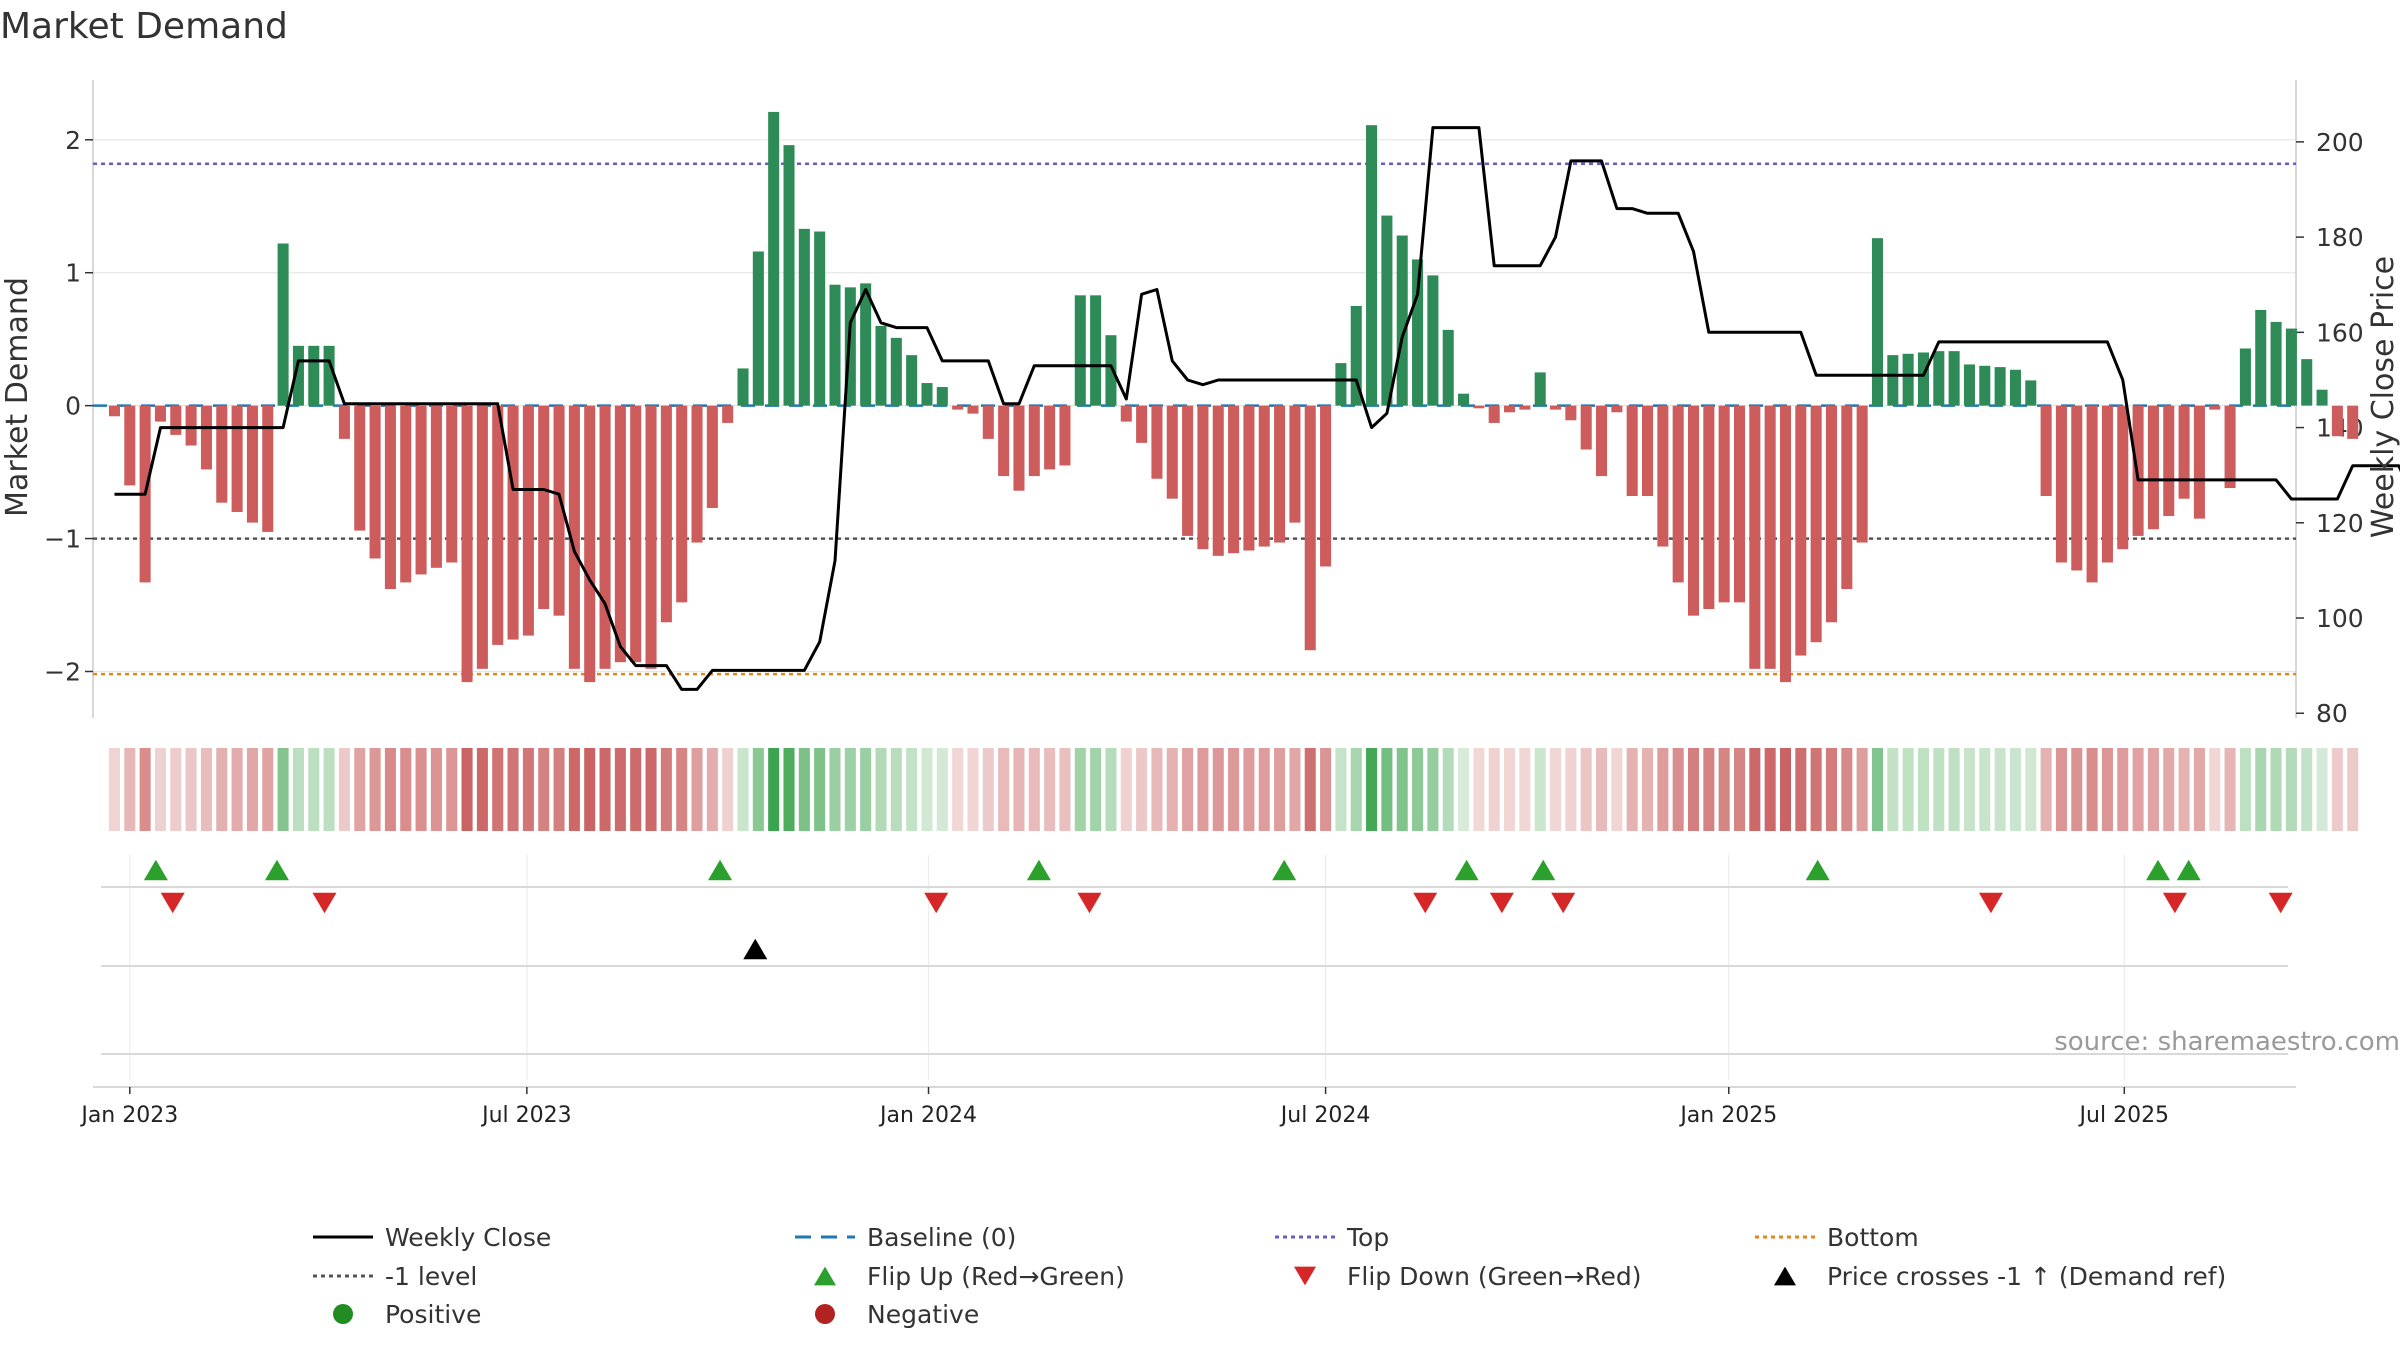 Image resolution: width=2400 pixels, height=1350 pixels. What do you see at coordinates (2340, 618) in the screenshot?
I see `y2-tick-label: 100` at bounding box center [2340, 618].